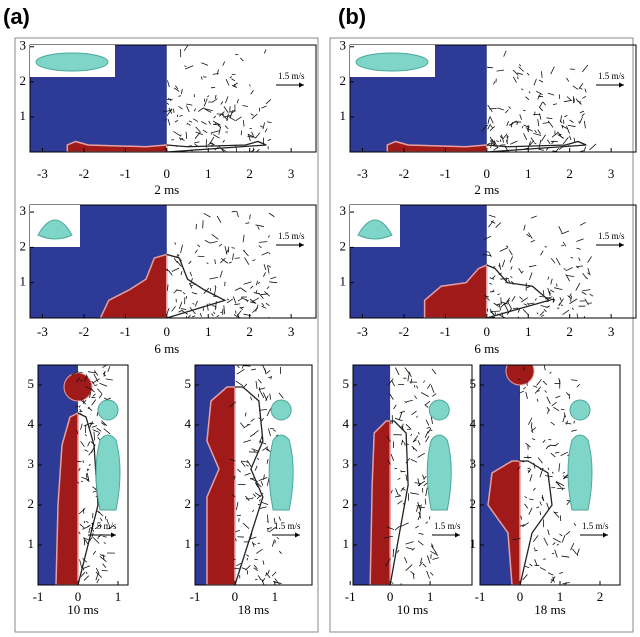 The image size is (640, 637). I want to click on droplet-region, so click(221, 485).